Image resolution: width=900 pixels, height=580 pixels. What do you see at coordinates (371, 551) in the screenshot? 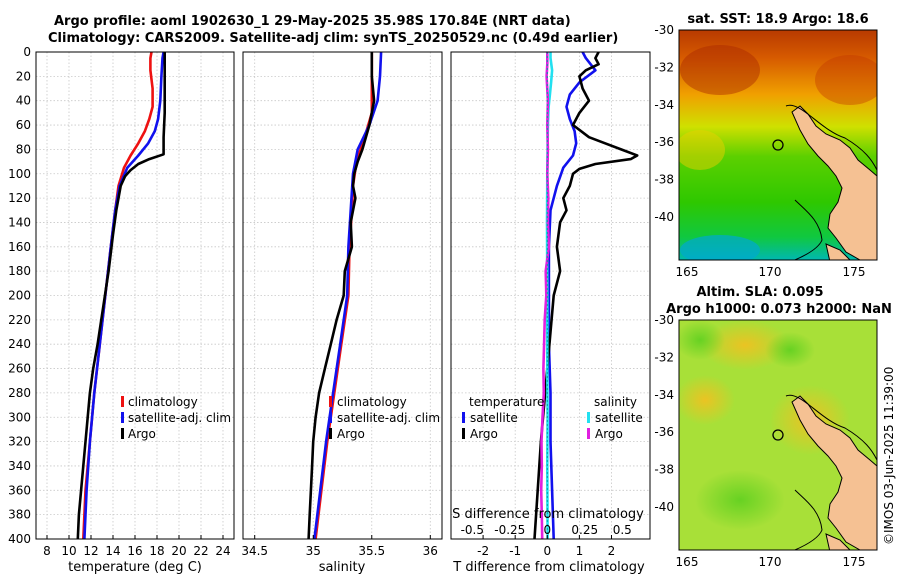
I see `x-tick-label: 35.5` at bounding box center [371, 551].